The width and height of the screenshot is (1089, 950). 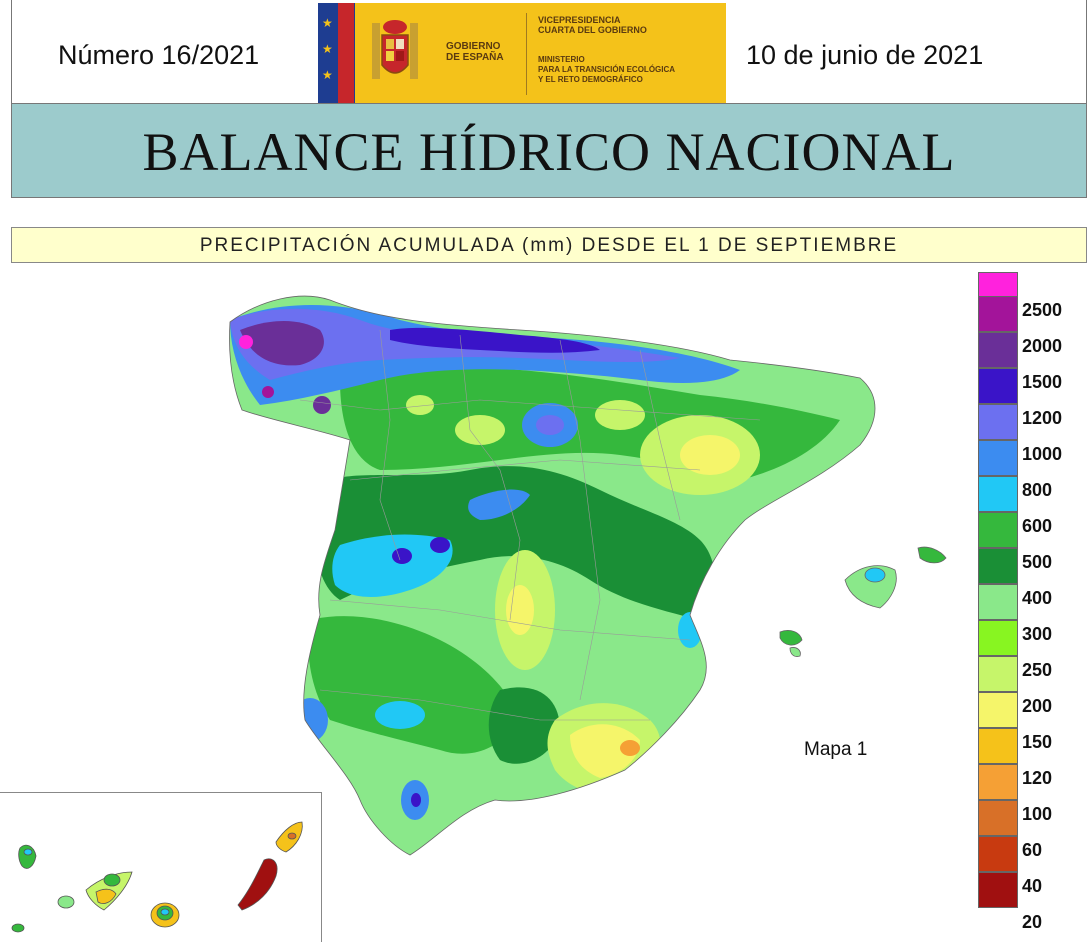 What do you see at coordinates (1032, 922) in the screenshot?
I see `legend-label: 20` at bounding box center [1032, 922].